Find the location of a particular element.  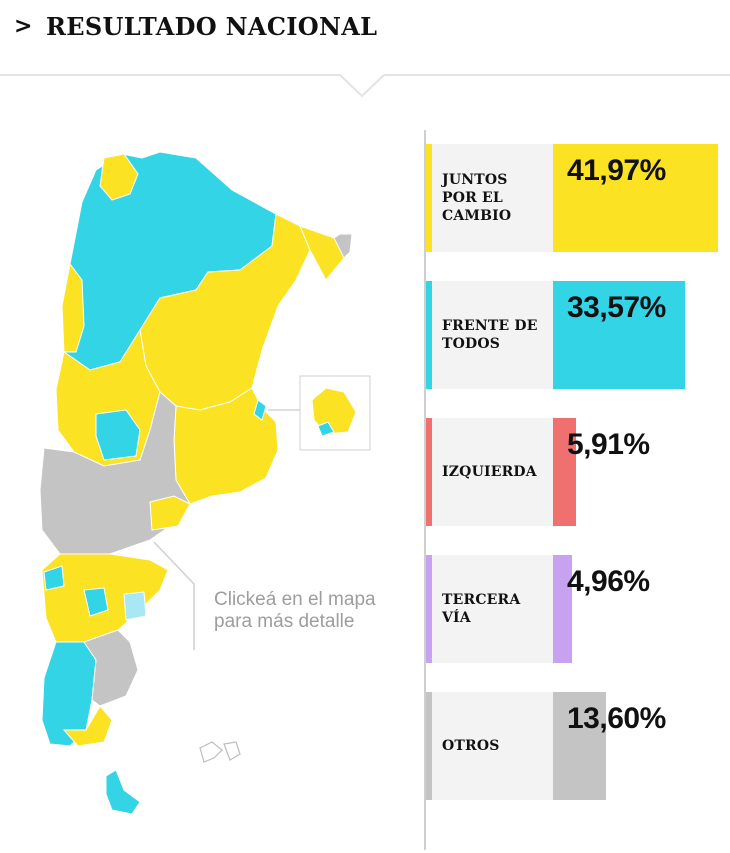

header-notch is located at coordinates (362, 86).